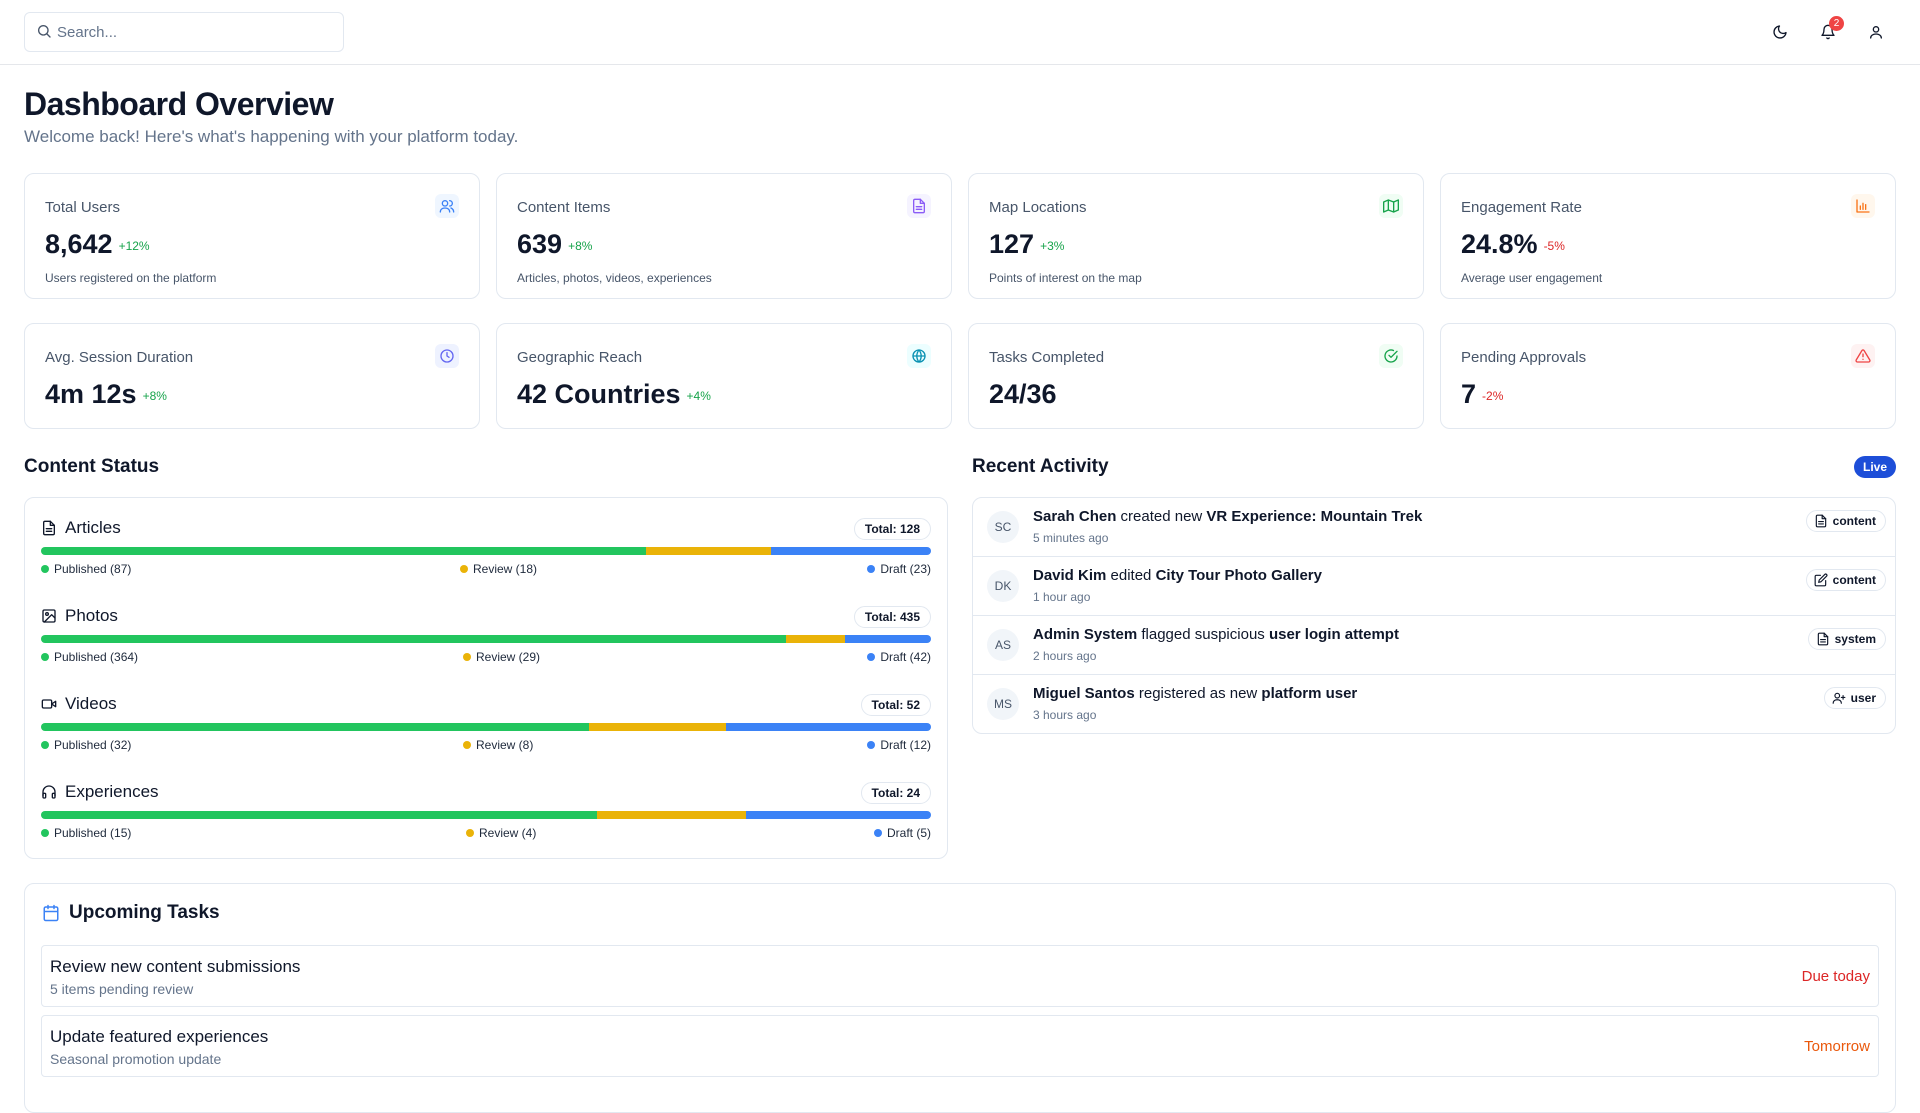 The height and width of the screenshot is (1113, 1920). Describe the element at coordinates (92, 466) in the screenshot. I see `content-status-title: Content Status` at that location.